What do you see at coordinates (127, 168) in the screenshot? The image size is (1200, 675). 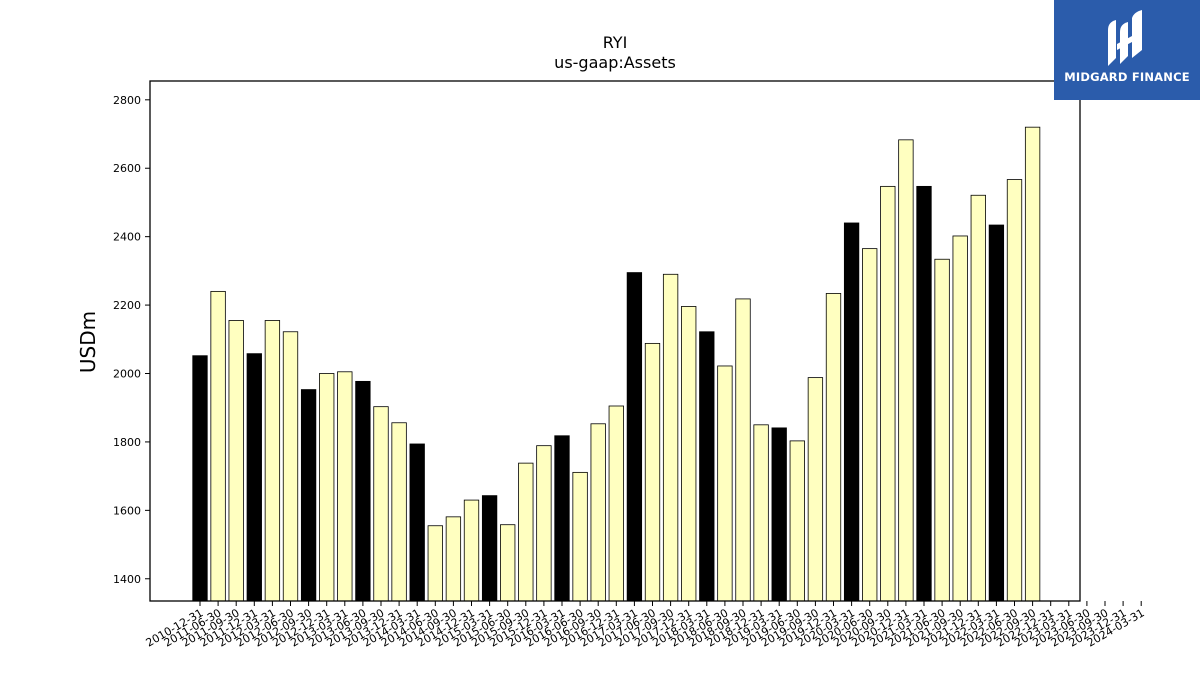 I see `y-tick-label-6: 2600` at bounding box center [127, 168].